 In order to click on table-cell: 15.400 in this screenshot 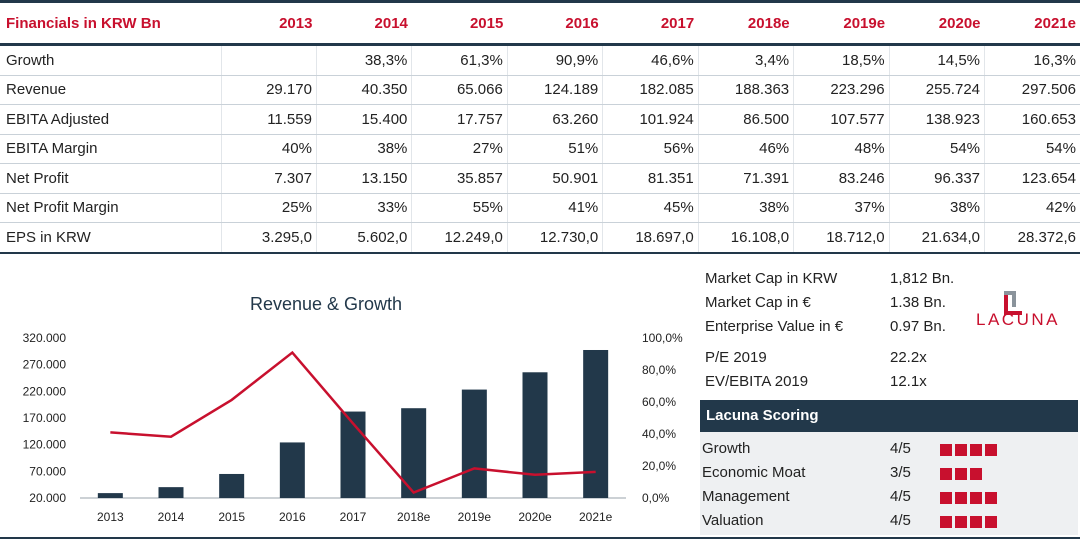, I will do `click(363, 119)`.